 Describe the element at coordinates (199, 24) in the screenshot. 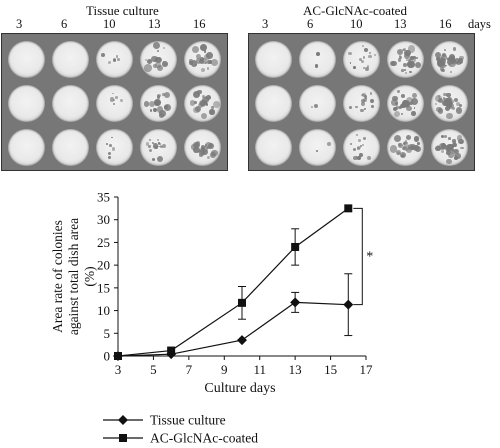

I see `day-label: 16` at that location.